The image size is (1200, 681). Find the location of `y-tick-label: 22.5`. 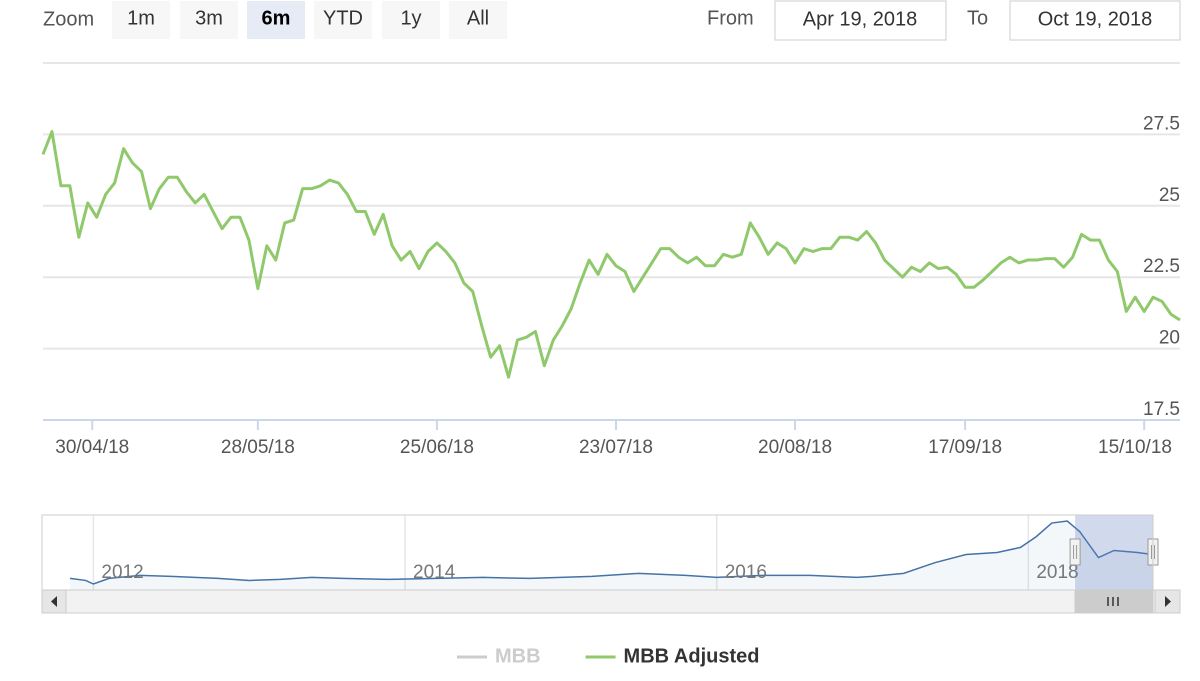

y-tick-label: 22.5 is located at coordinates (1161, 266).